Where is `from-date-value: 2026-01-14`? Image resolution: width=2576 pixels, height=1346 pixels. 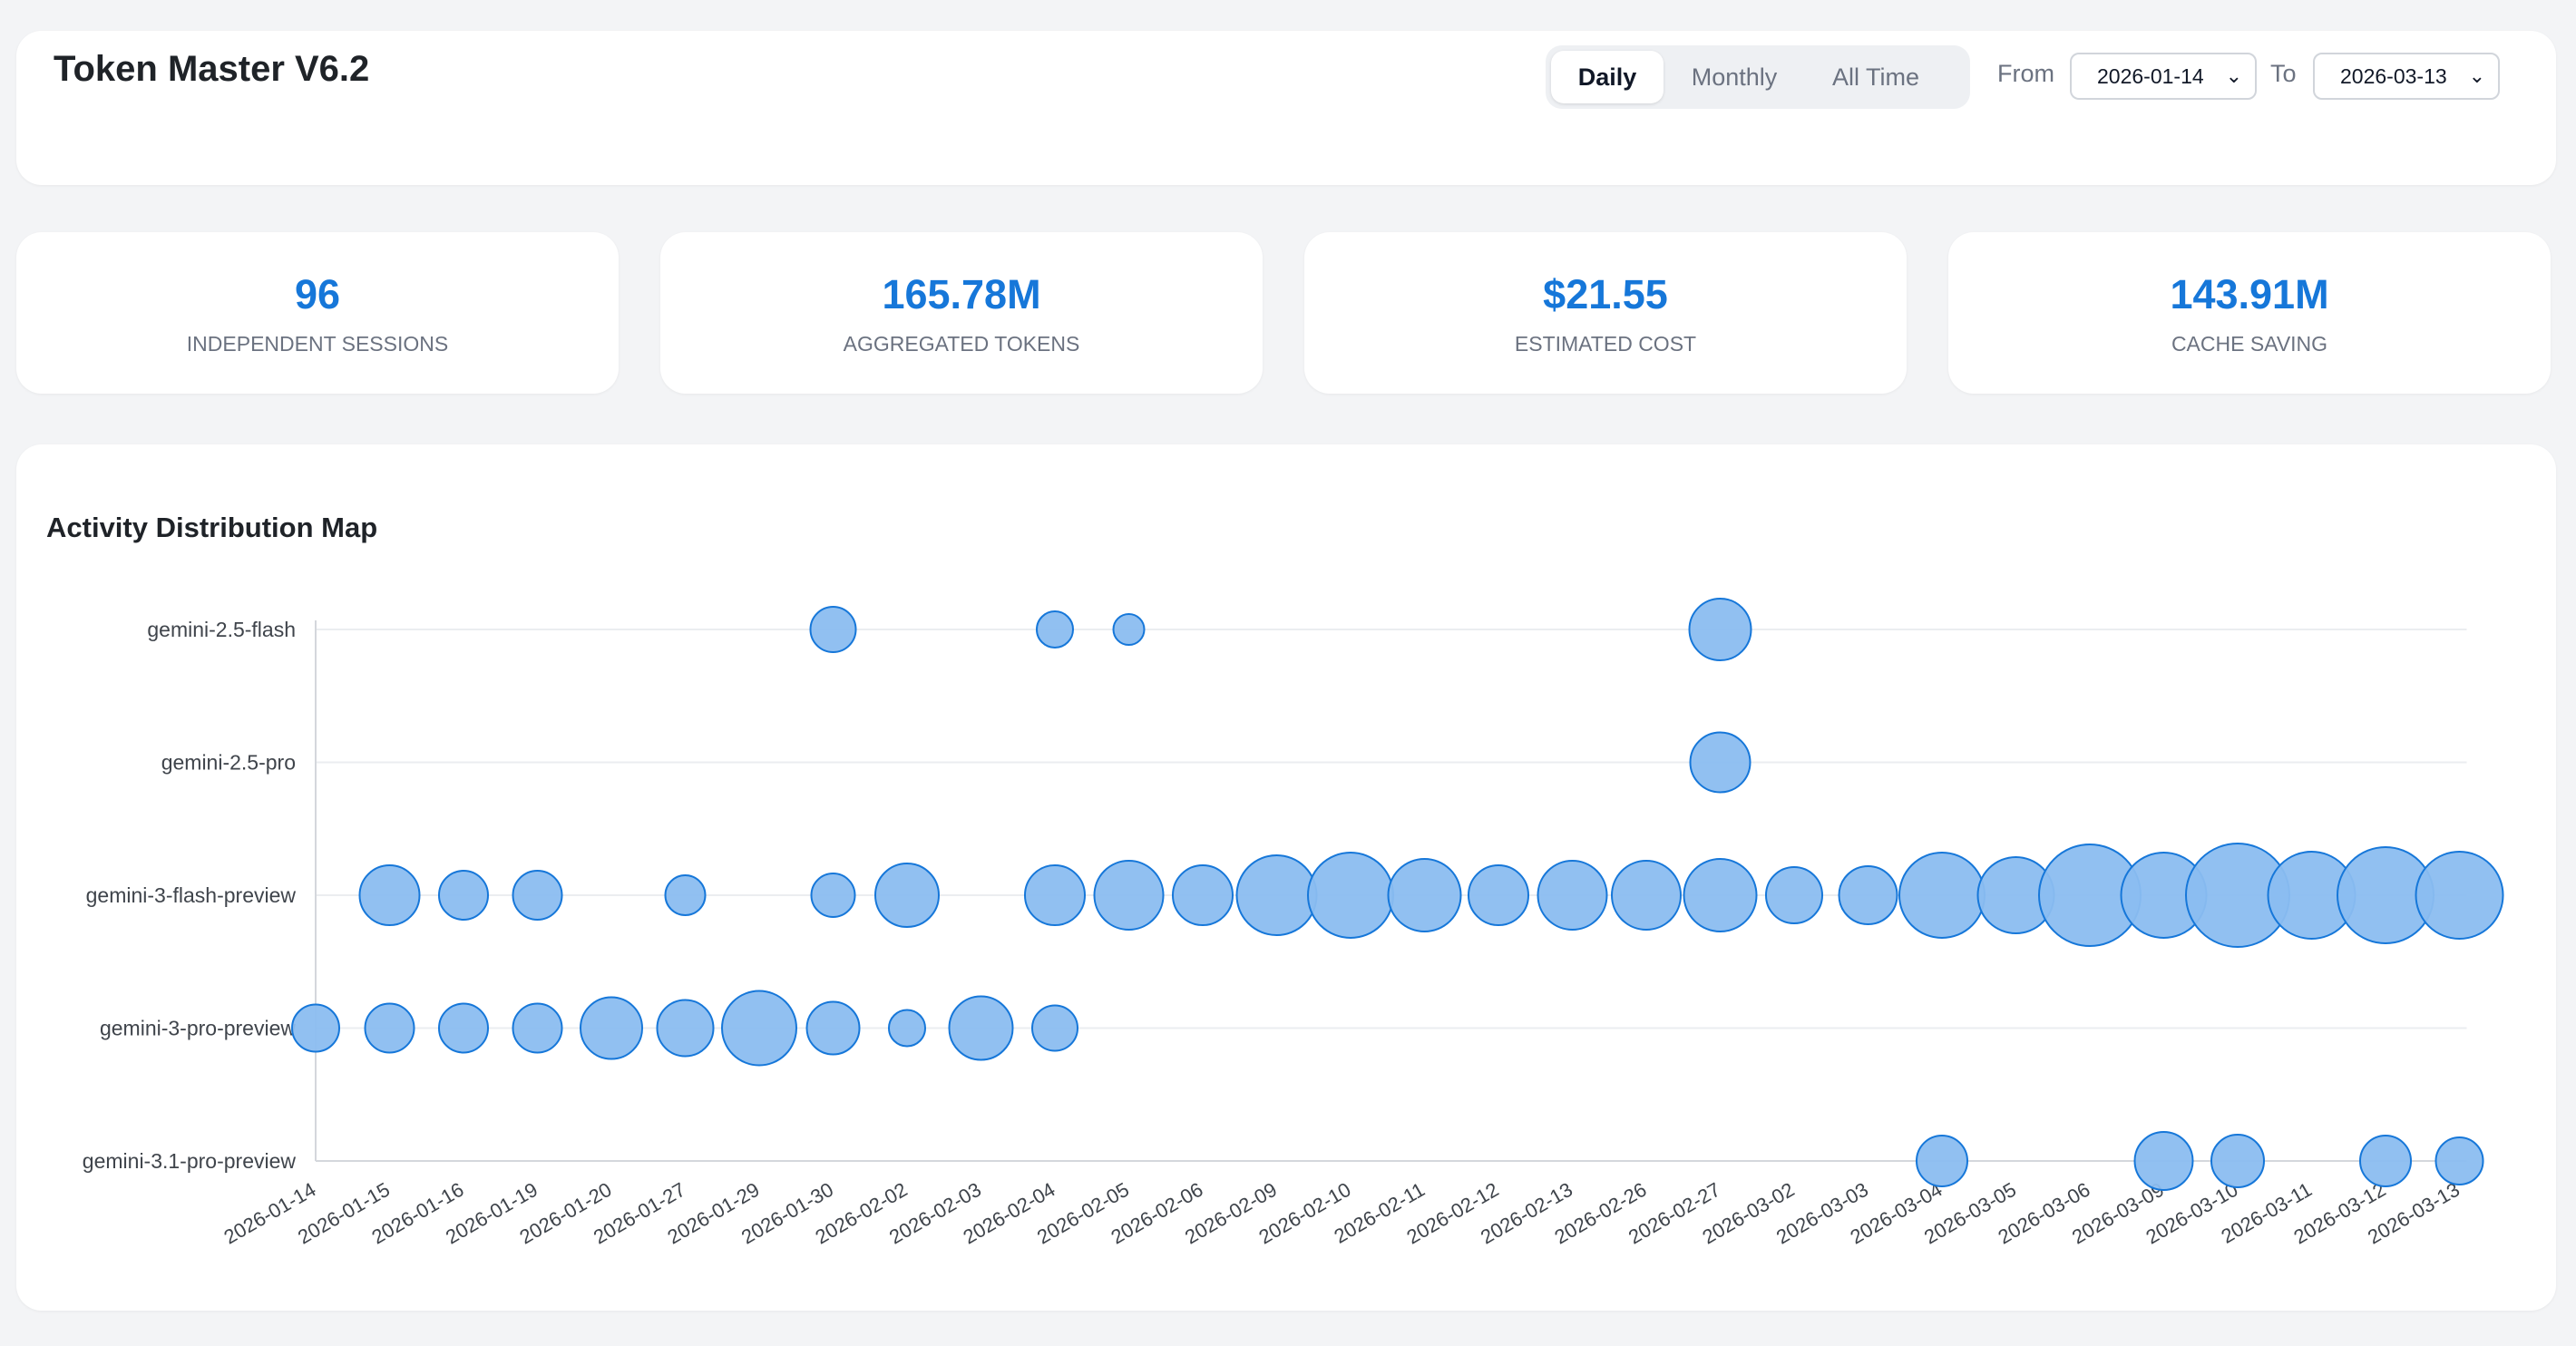 from-date-value: 2026-01-14 is located at coordinates (2150, 76).